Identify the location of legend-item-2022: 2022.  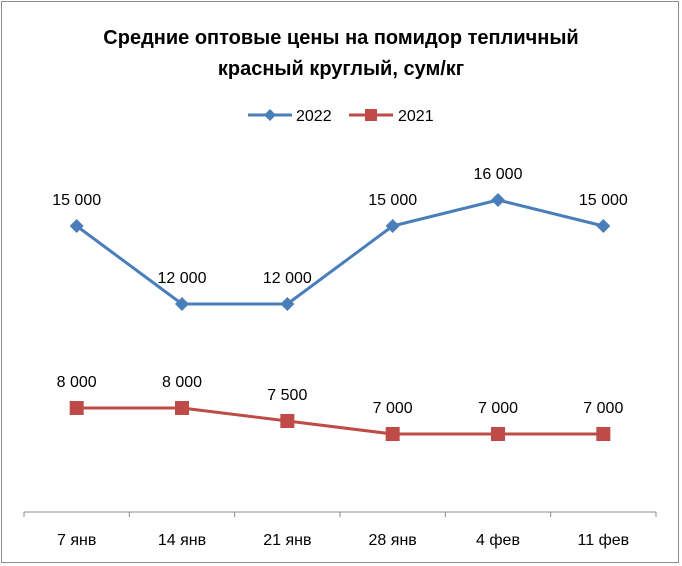
(290, 116).